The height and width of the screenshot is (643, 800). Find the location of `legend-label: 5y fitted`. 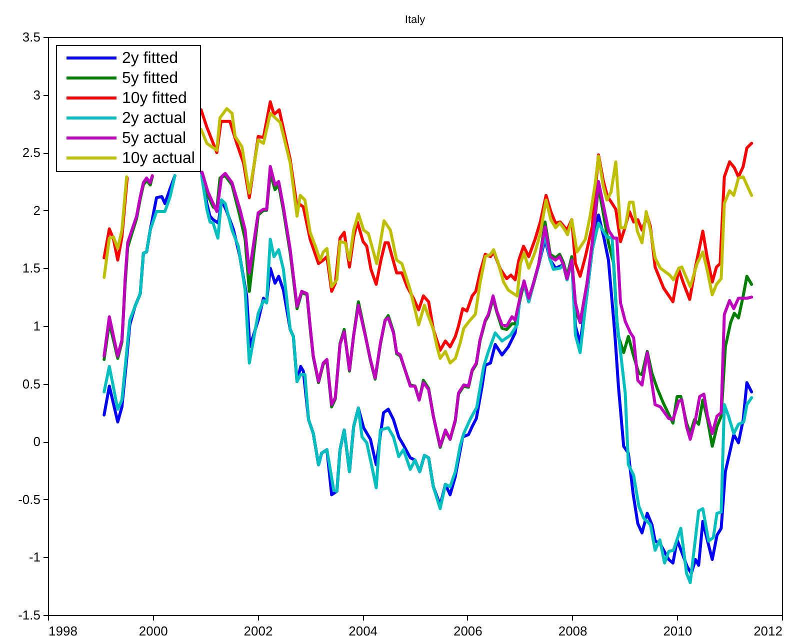

legend-label: 5y fitted is located at coordinates (150, 78).